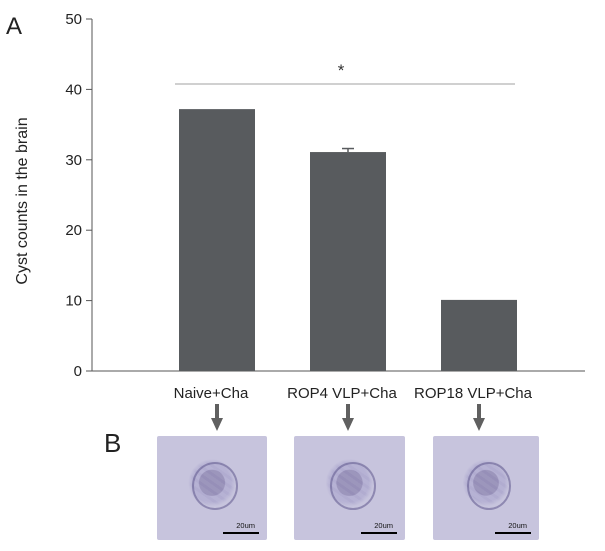  Describe the element at coordinates (341, 70) in the screenshot. I see `significance-star: *` at that location.